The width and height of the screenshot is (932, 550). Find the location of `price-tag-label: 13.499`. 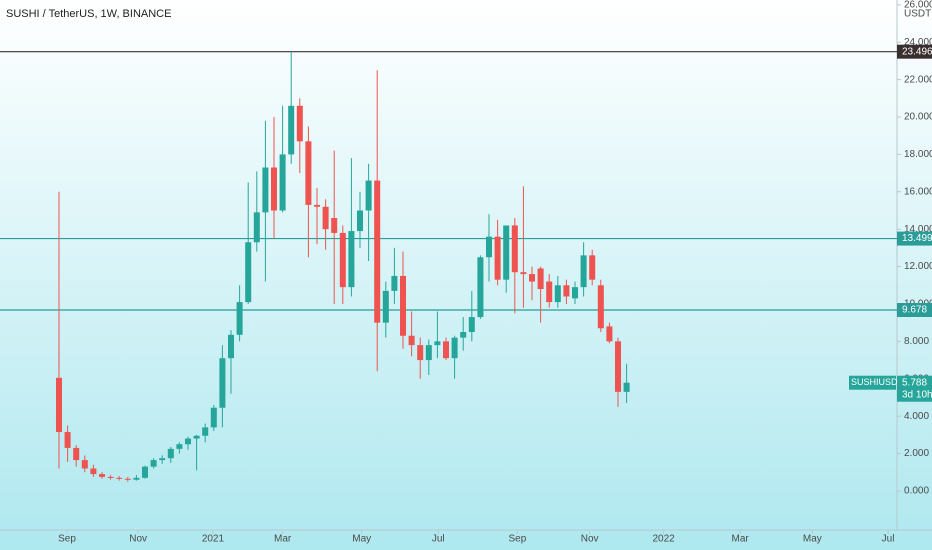

price-tag-label: 13.499 is located at coordinates (917, 238).